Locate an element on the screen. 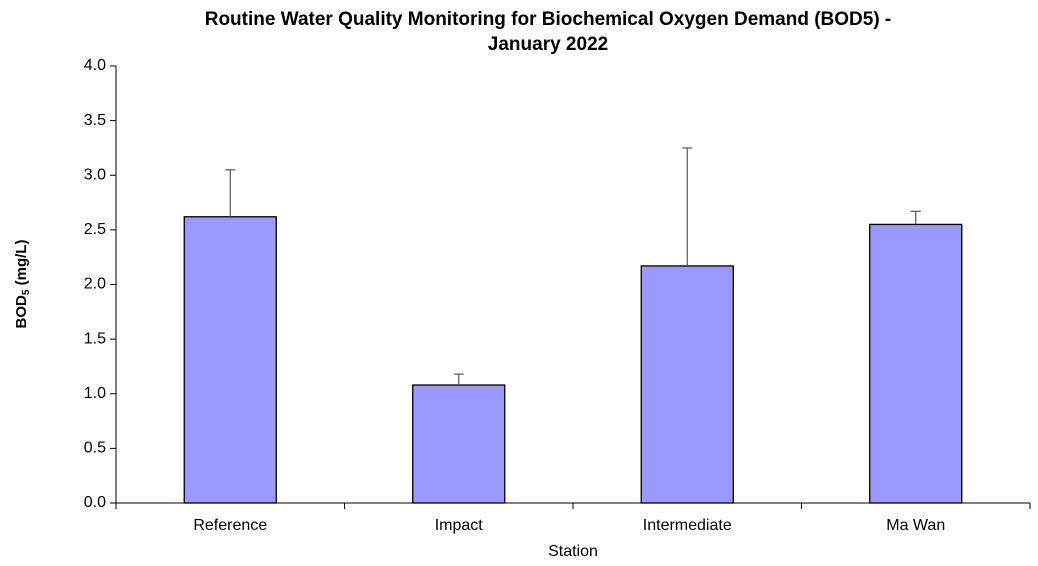 The width and height of the screenshot is (1038, 566). y-tick-label: 3.5 is located at coordinates (95, 120).